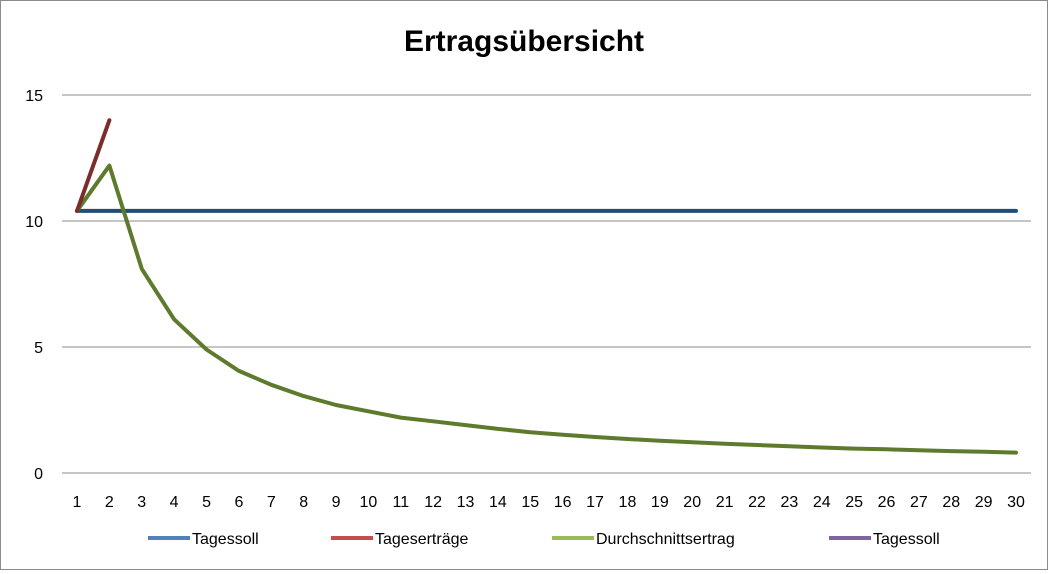 The image size is (1048, 574). What do you see at coordinates (336, 502) in the screenshot?
I see `x-tick-label: 9` at bounding box center [336, 502].